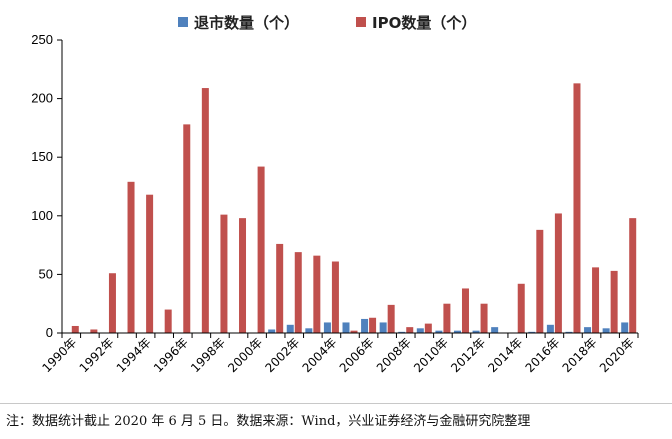 This screenshot has width=672, height=439. I want to click on bar-delisting-2011年, so click(457, 331).